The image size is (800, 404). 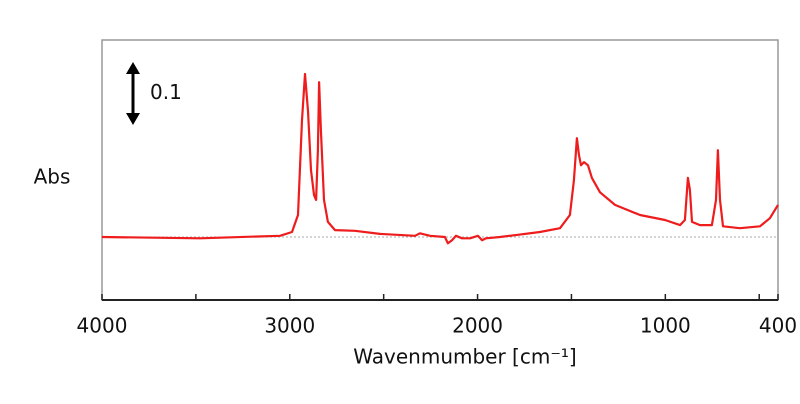 What do you see at coordinates (778, 326) in the screenshot?
I see `x-tick-label: 400` at bounding box center [778, 326].